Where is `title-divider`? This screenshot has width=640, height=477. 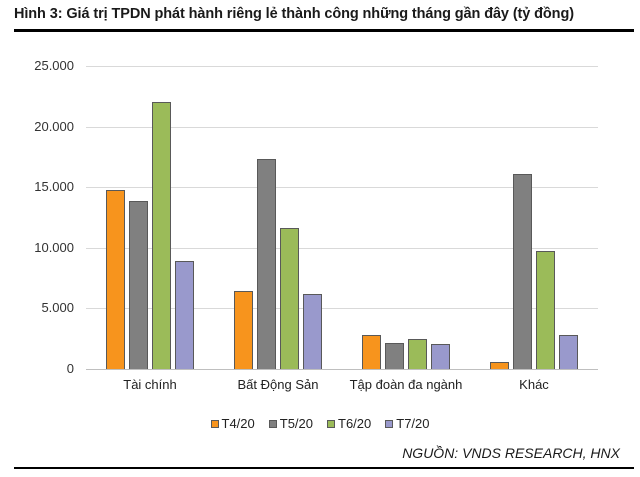 title-divider is located at coordinates (324, 30).